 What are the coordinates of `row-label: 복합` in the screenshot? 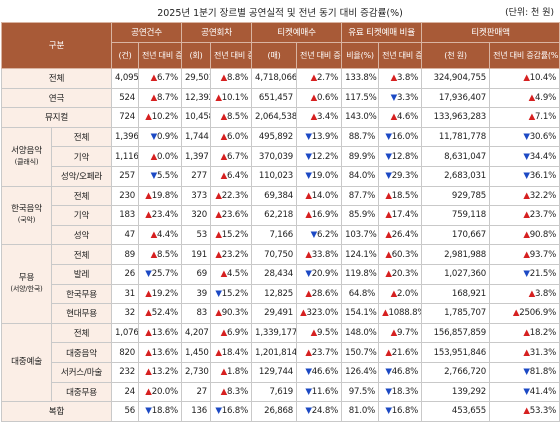 It's located at (56, 411).